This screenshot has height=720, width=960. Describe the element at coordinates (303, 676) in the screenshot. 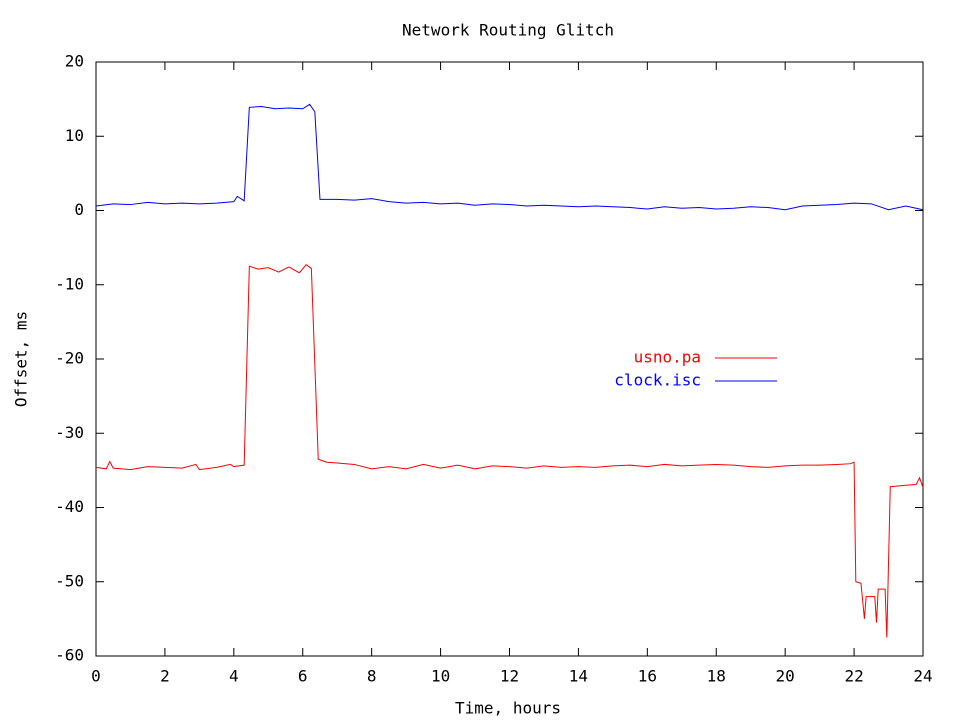

I see `x-tick-label: 6` at that location.